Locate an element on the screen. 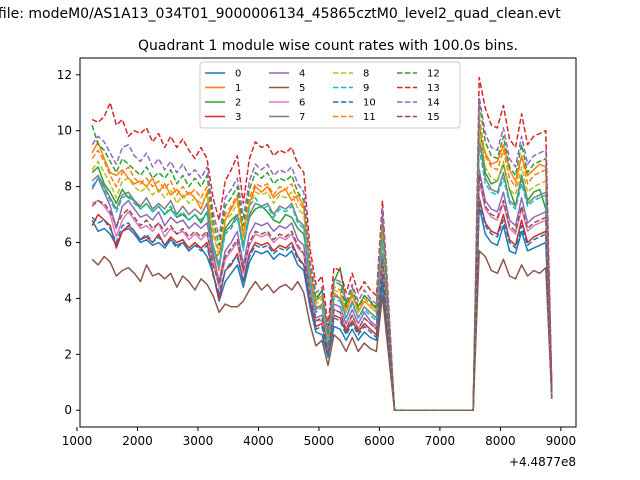 The image size is (640, 480). x-tick-label: 9000 is located at coordinates (561, 441).